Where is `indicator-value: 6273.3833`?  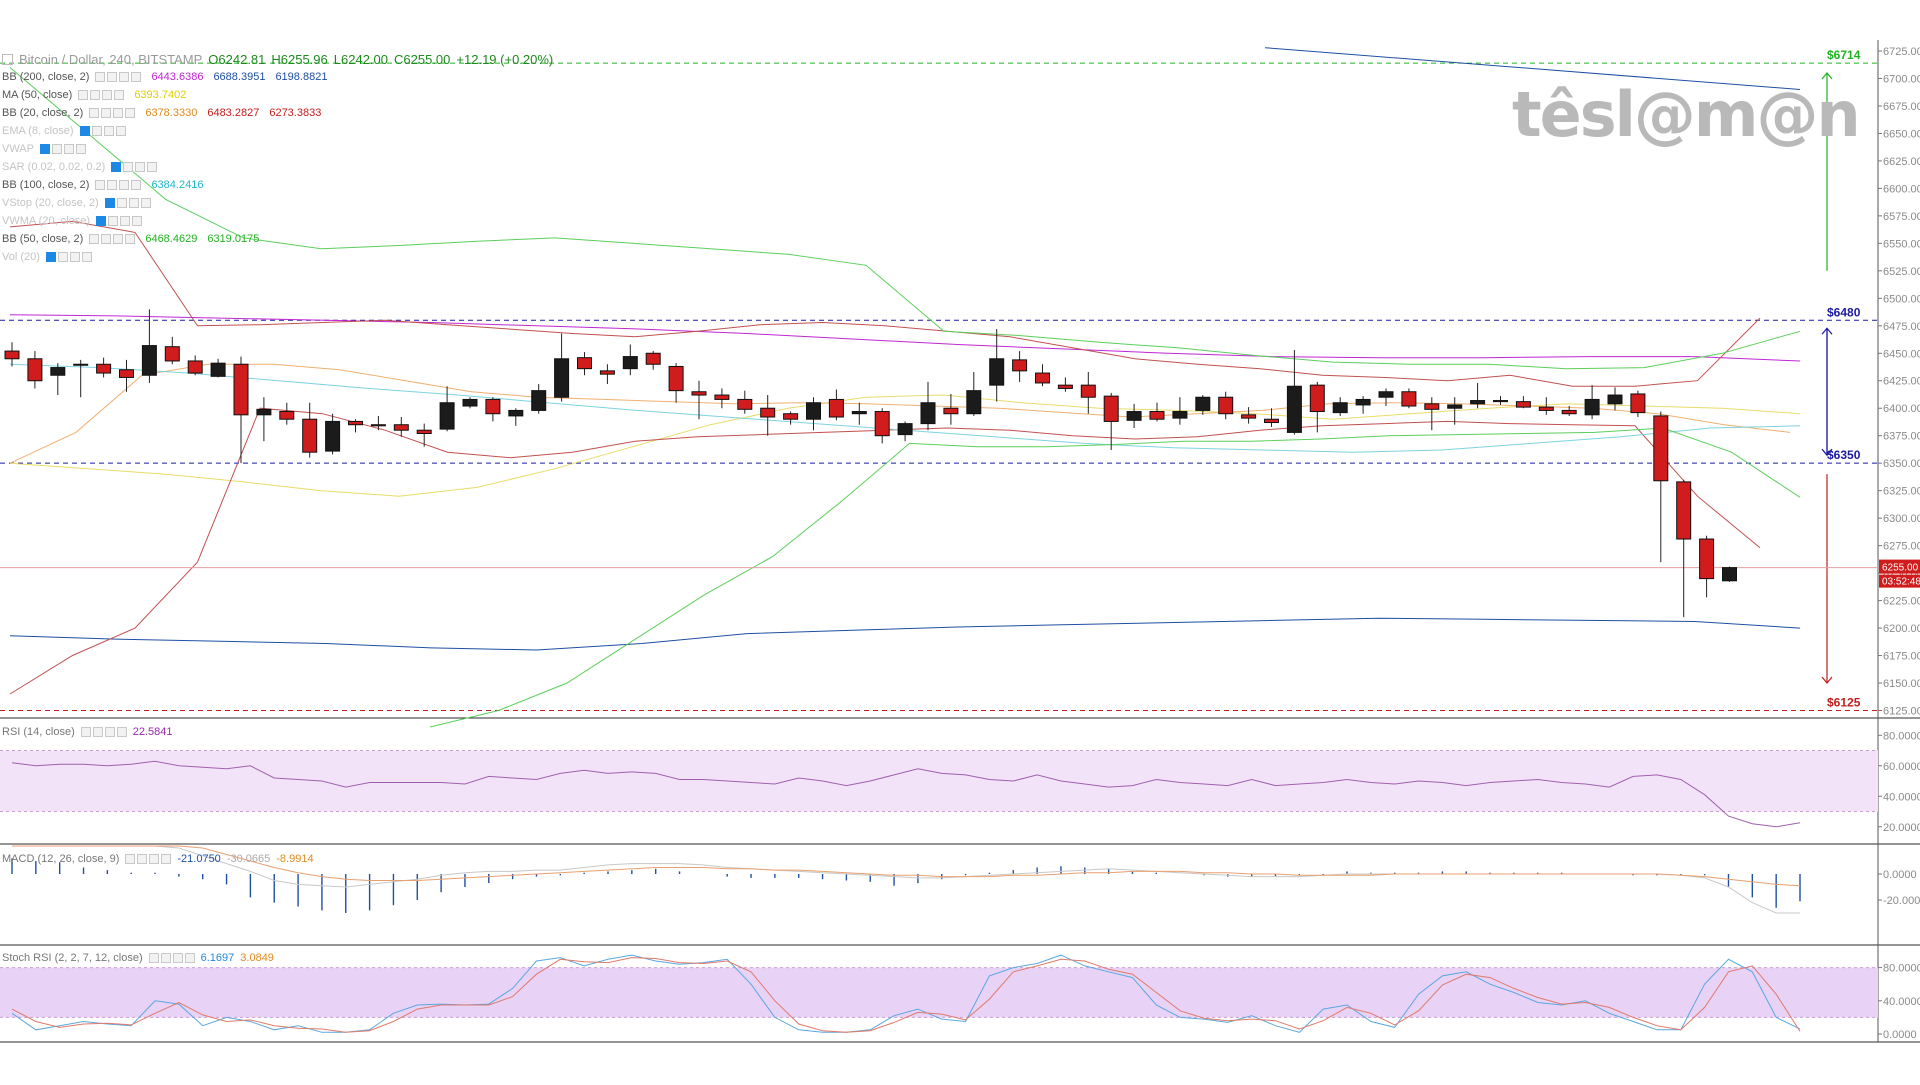
indicator-value: 6273.3833 is located at coordinates (295, 113).